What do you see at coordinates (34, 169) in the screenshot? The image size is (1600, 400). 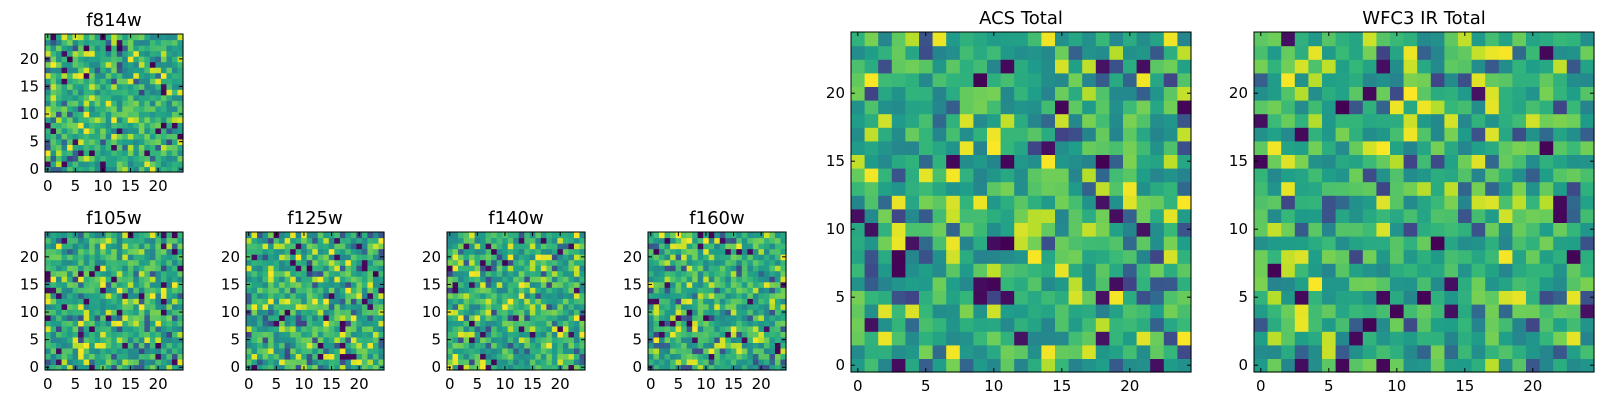 I see `y-tick-label: 0` at bounding box center [34, 169].